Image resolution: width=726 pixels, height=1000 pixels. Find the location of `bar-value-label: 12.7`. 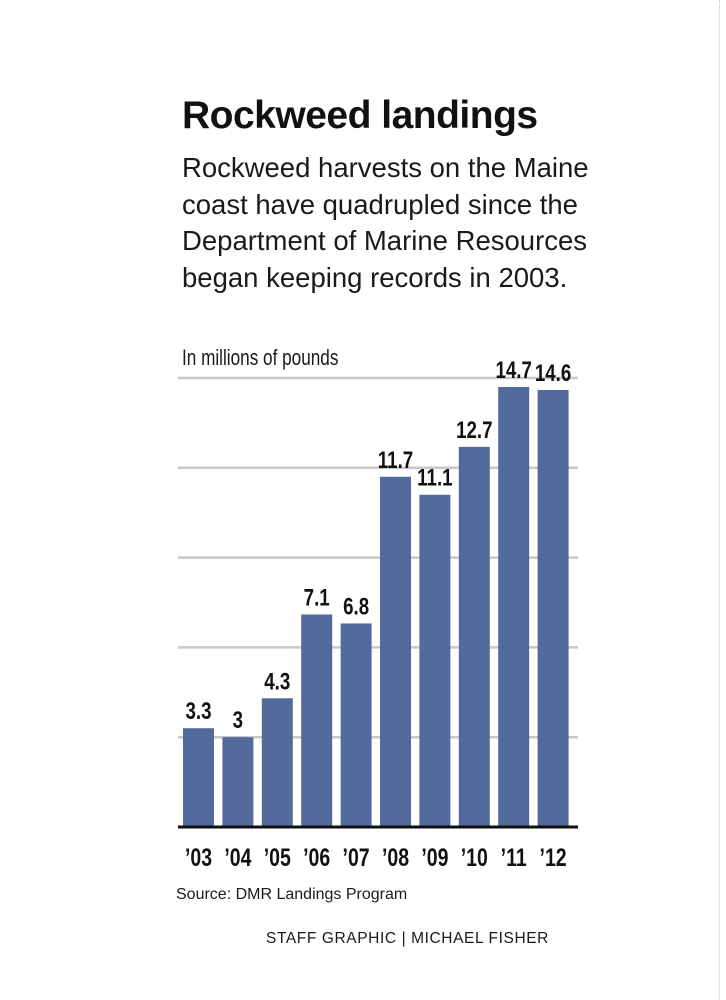

bar-value-label: 12.7 is located at coordinates (474, 430).